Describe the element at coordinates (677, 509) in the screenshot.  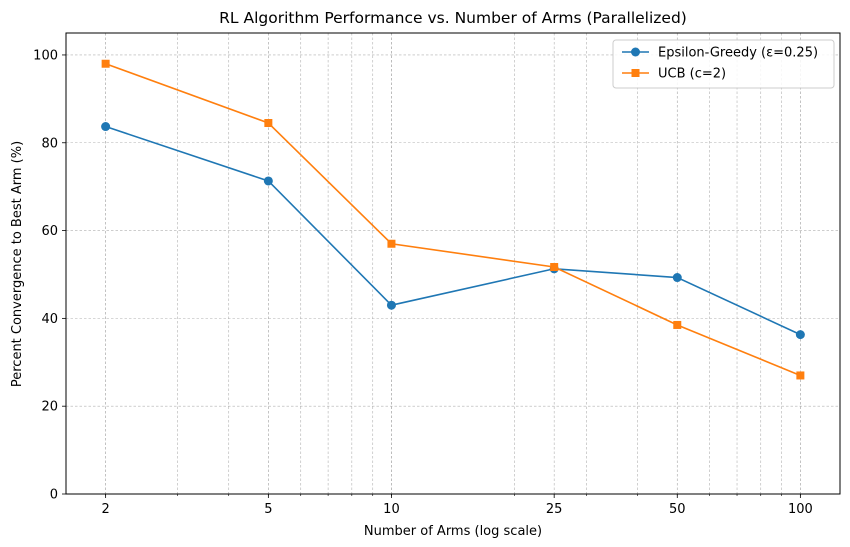
I see `x-tick-label: 50` at that location.